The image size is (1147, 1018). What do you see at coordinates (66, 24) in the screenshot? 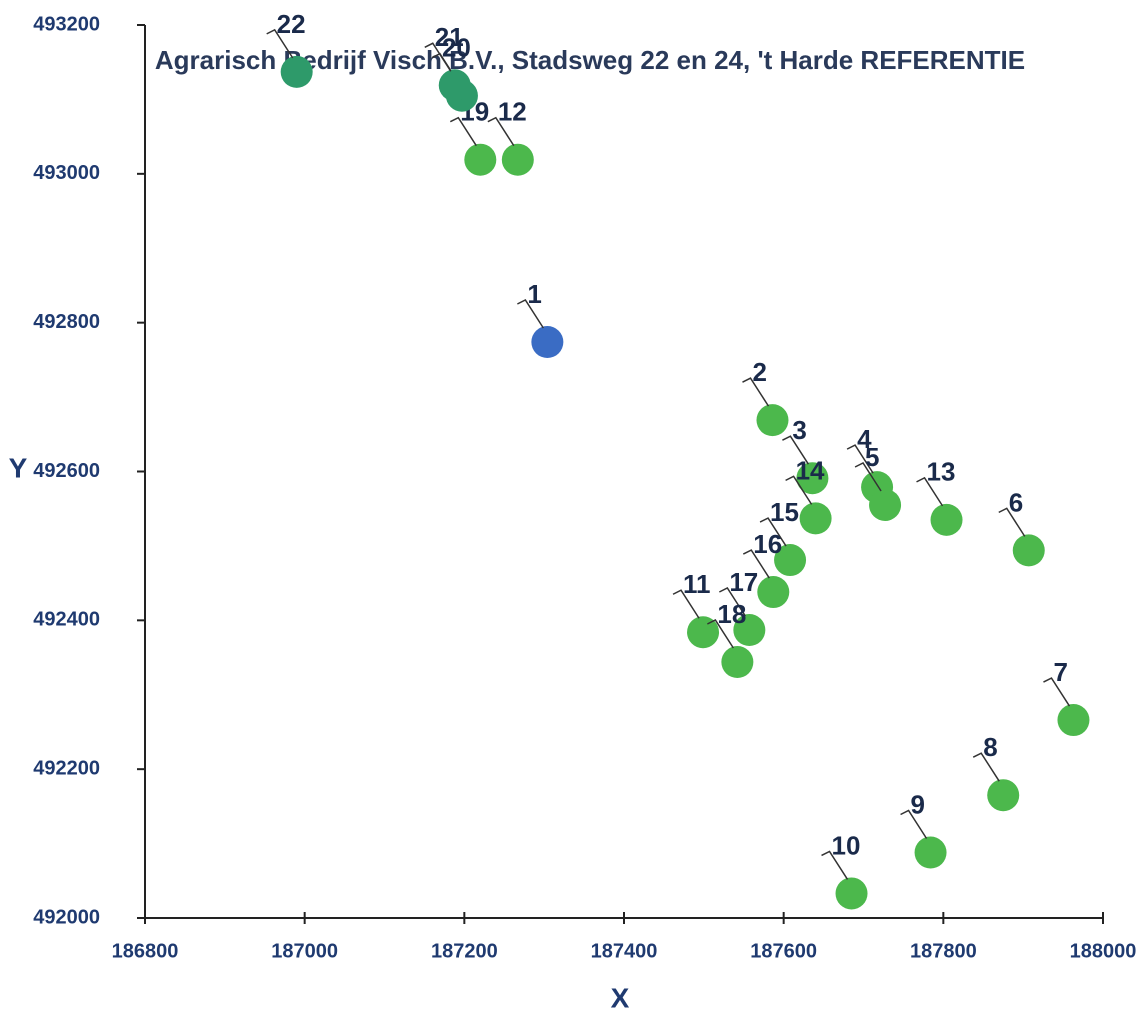
I see `y-tick-label: 493200` at bounding box center [66, 24].